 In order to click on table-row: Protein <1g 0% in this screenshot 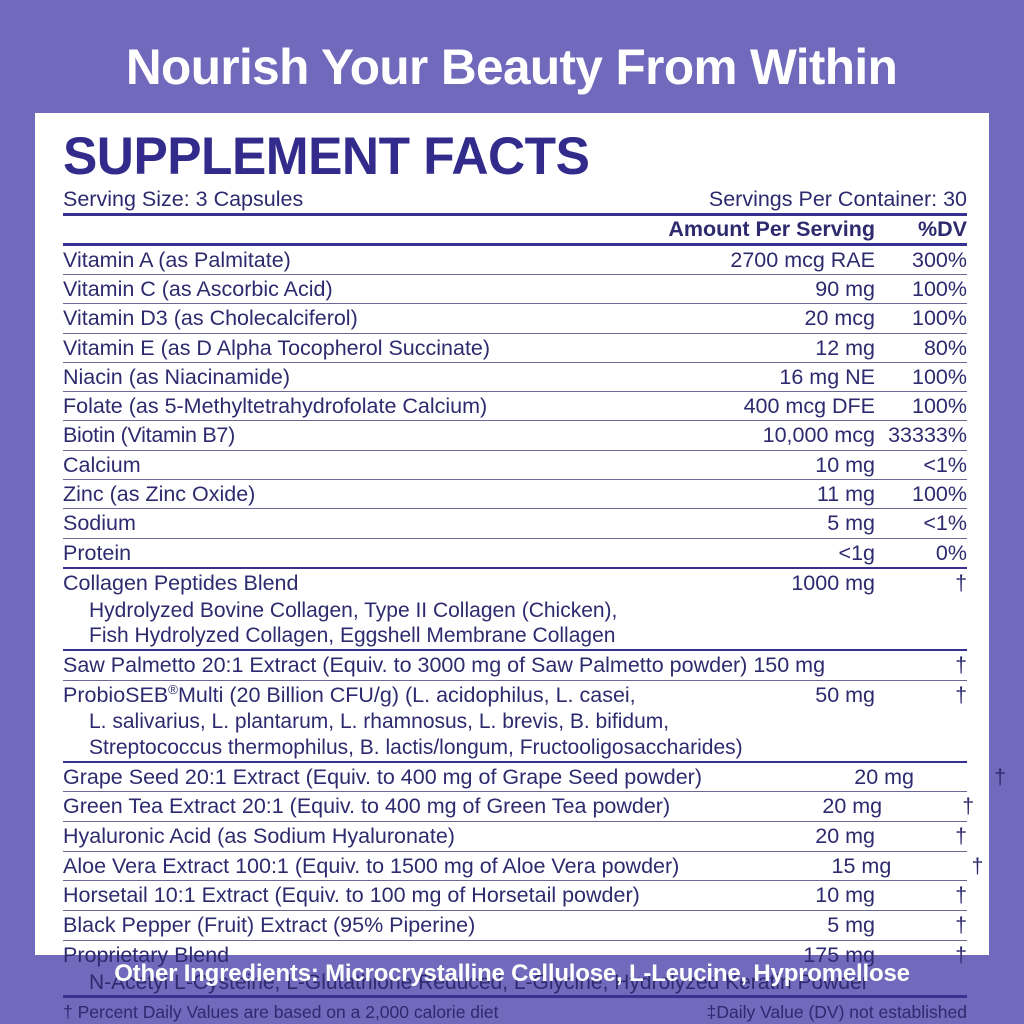, I will do `click(515, 553)`.